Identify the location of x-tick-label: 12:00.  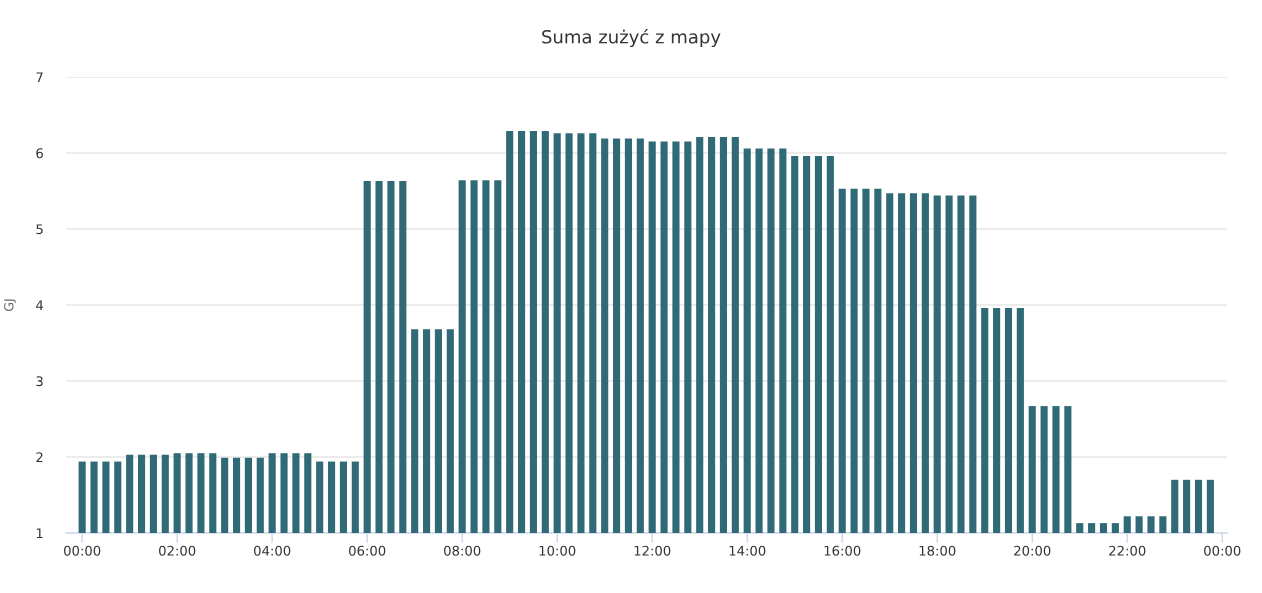
(652, 550).